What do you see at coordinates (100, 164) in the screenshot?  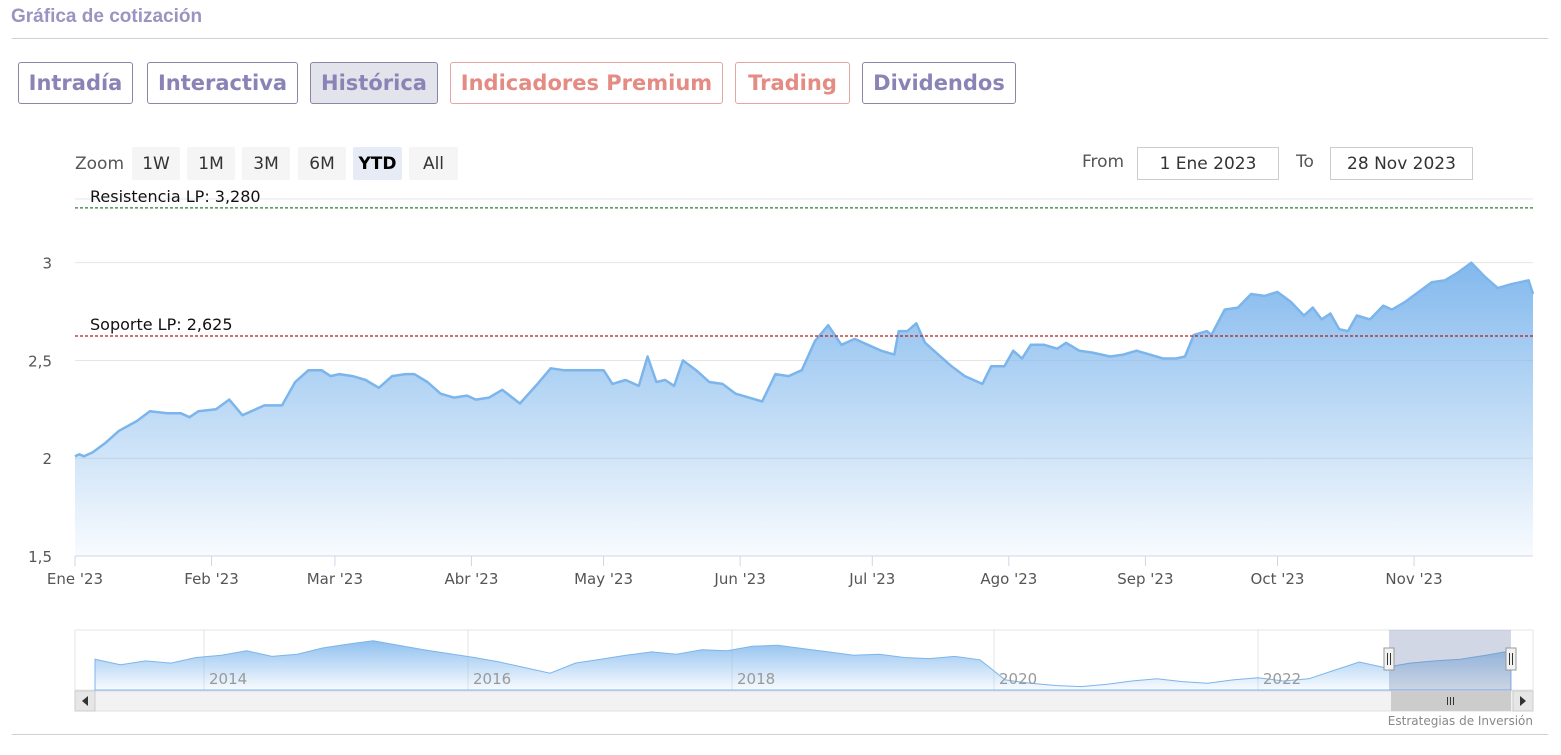 I see `zoom-label: Zoom` at bounding box center [100, 164].